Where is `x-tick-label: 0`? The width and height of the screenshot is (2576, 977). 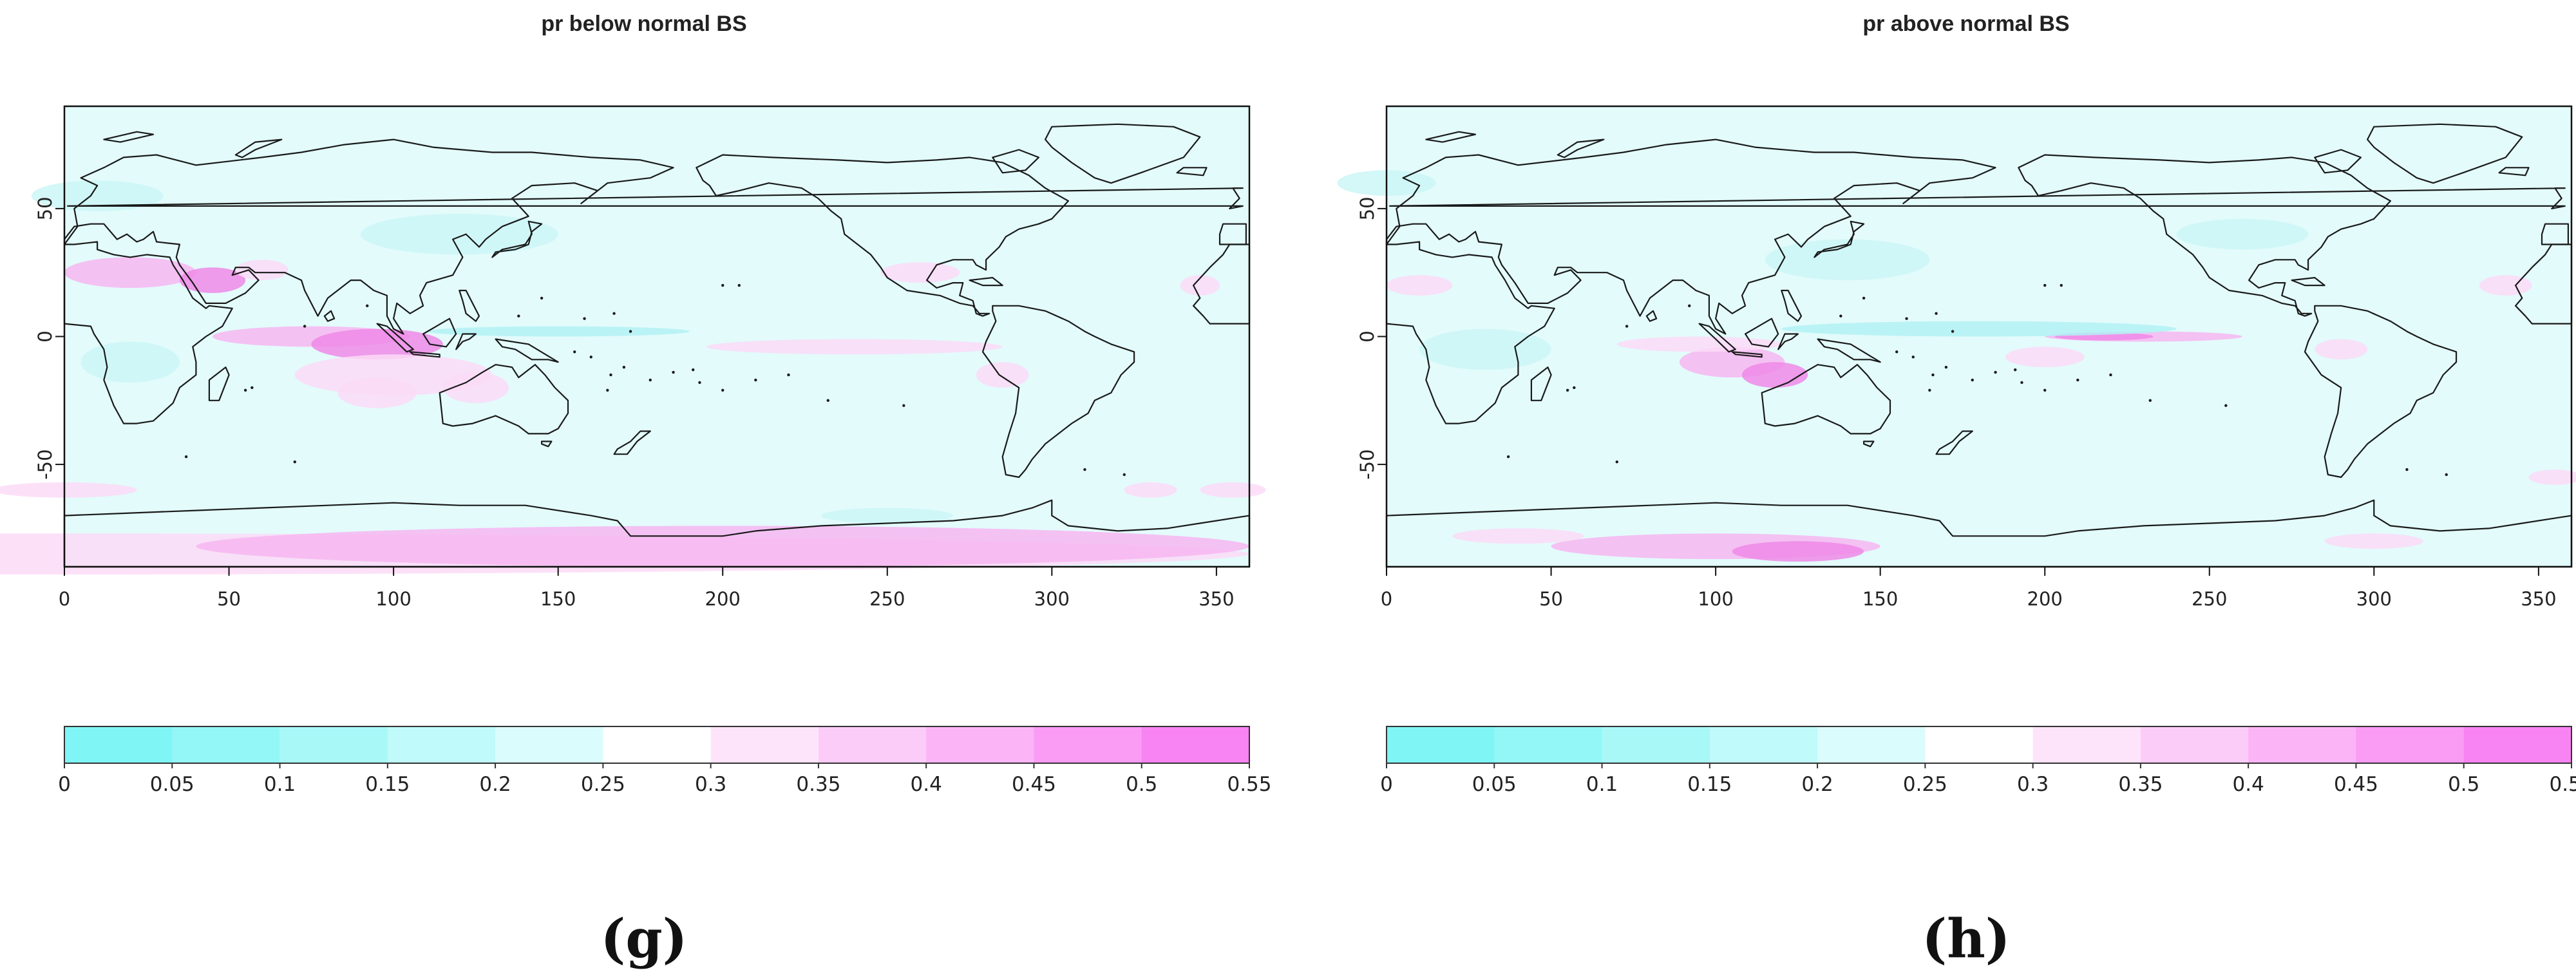 x-tick-label: 0 is located at coordinates (64, 599).